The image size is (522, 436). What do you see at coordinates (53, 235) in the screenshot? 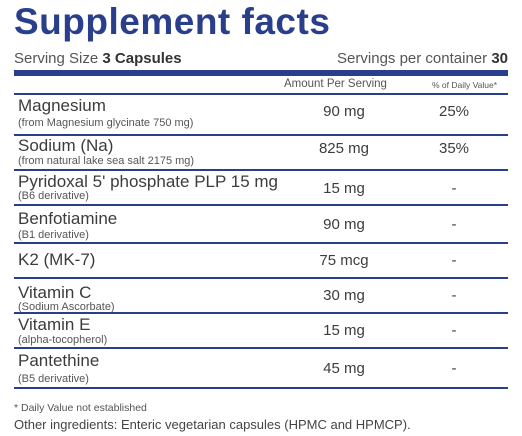
I see `nutrient-source: (B1 derivative)` at bounding box center [53, 235].